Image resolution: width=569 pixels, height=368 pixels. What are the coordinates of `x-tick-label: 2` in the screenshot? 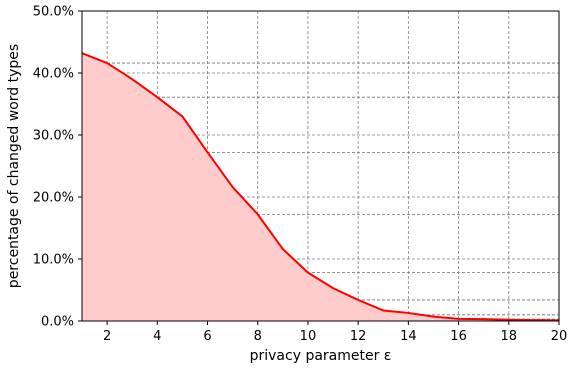 It's located at (107, 336).